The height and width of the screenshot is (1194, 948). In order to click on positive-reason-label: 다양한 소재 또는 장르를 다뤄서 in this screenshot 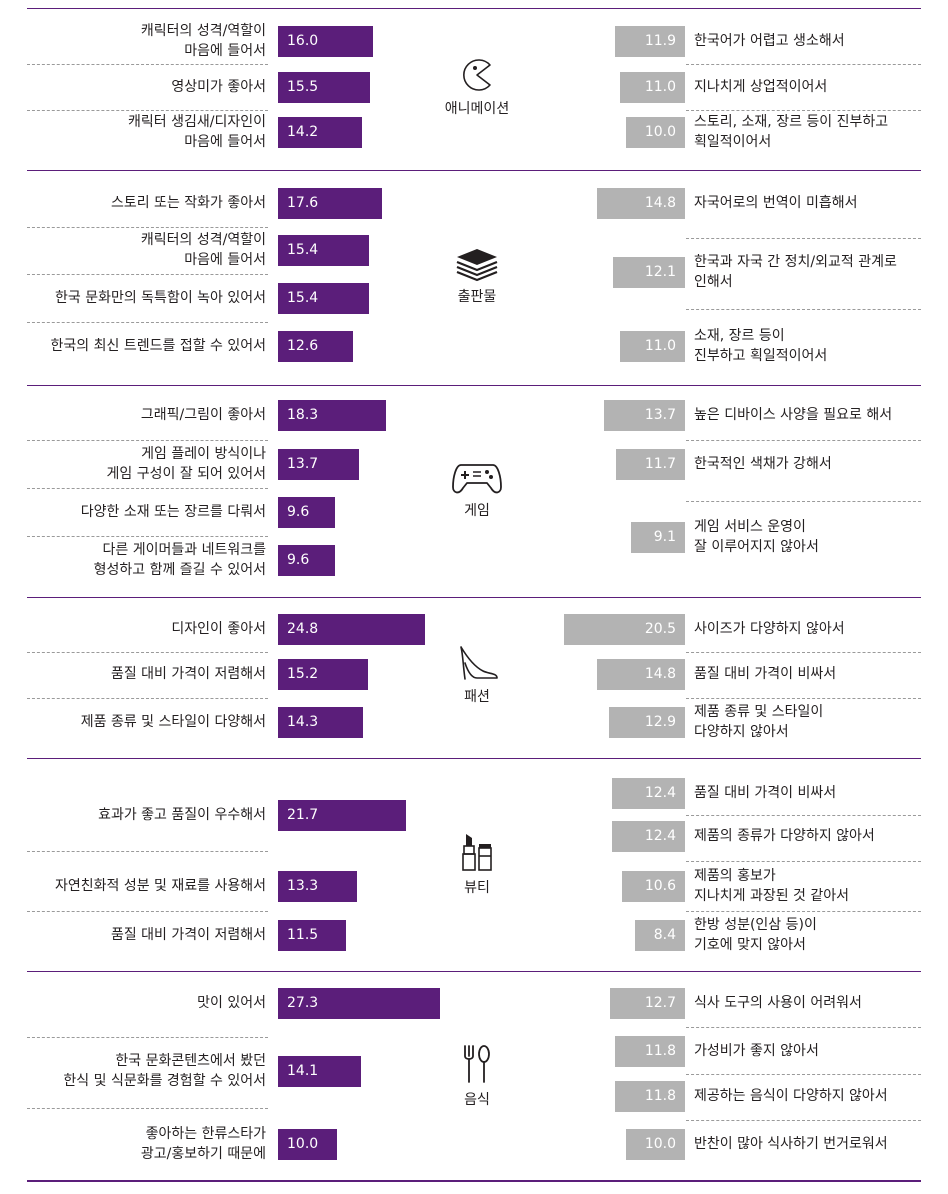, I will do `click(173, 512)`.